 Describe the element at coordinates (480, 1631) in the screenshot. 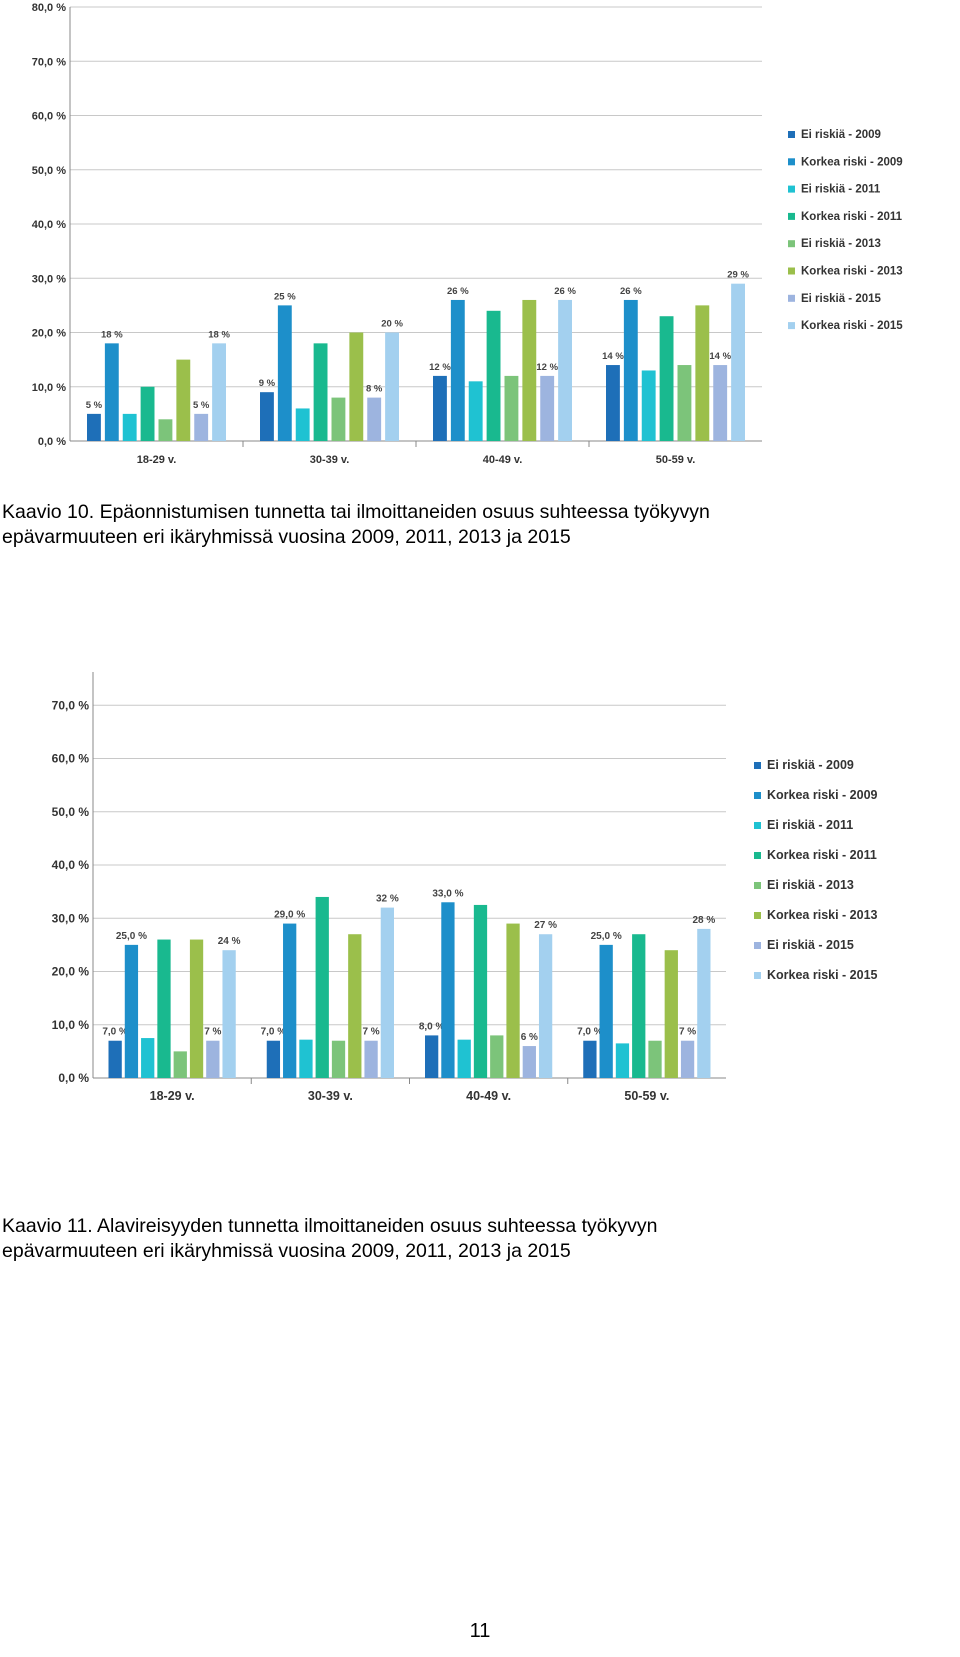

I see `page-number: 11` at that location.